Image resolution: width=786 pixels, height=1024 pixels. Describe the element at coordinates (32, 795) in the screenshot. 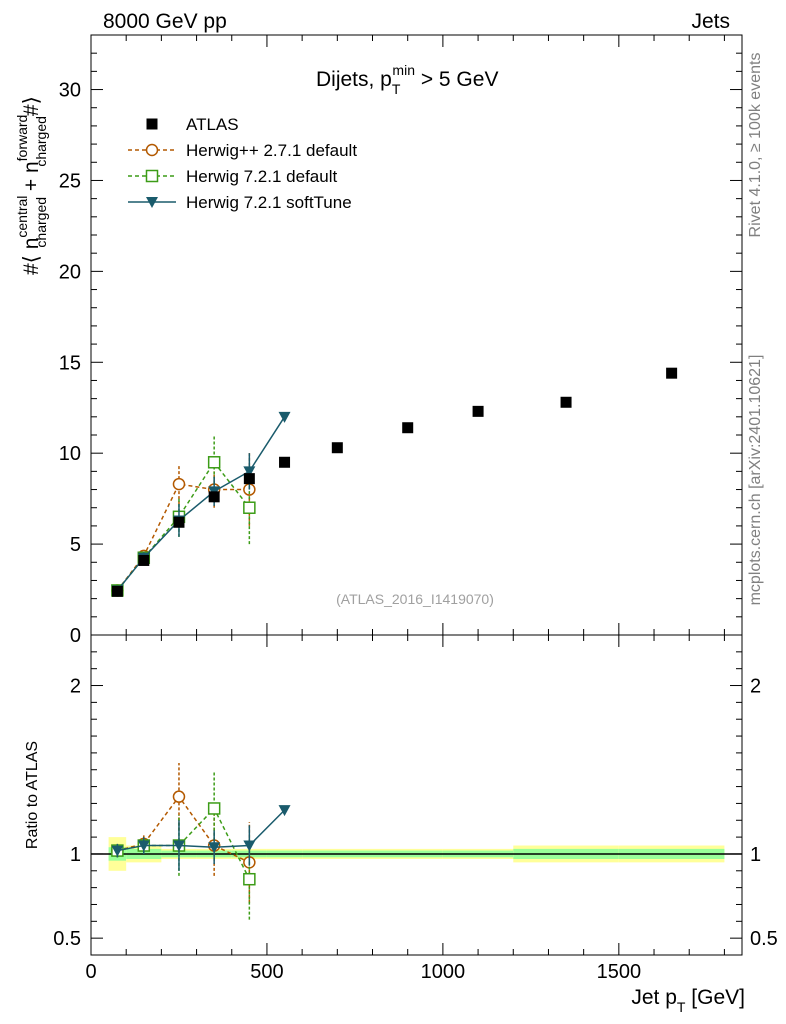

I see `ratio-axis-label: Ratio to ATLAS` at that location.